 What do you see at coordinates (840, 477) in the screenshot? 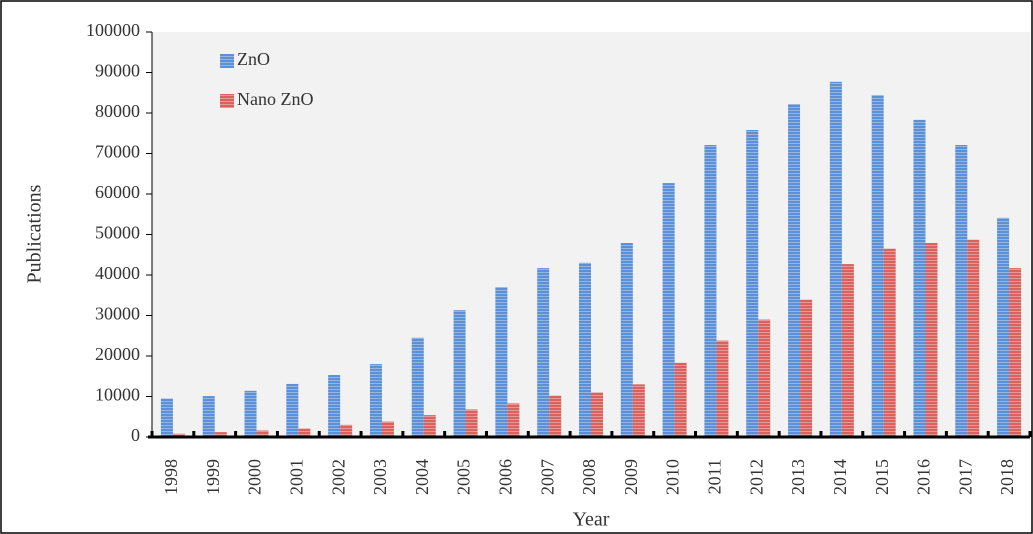
I see `x-tick-label: 2014` at bounding box center [840, 477].